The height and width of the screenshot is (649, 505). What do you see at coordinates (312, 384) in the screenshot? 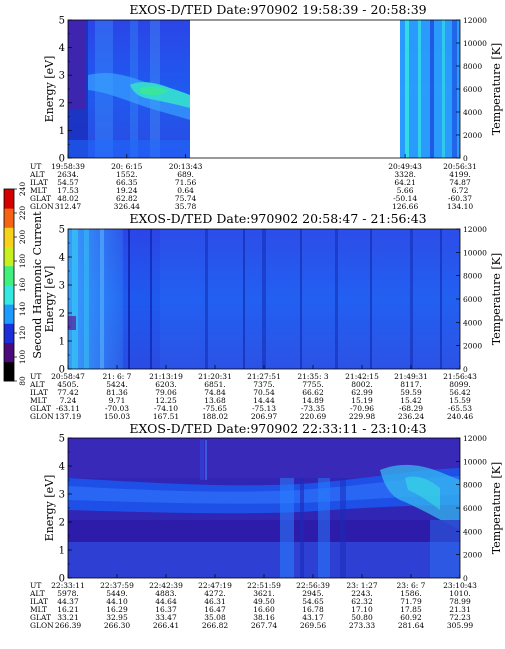
I see `table-cell: 7755.` at bounding box center [312, 384].